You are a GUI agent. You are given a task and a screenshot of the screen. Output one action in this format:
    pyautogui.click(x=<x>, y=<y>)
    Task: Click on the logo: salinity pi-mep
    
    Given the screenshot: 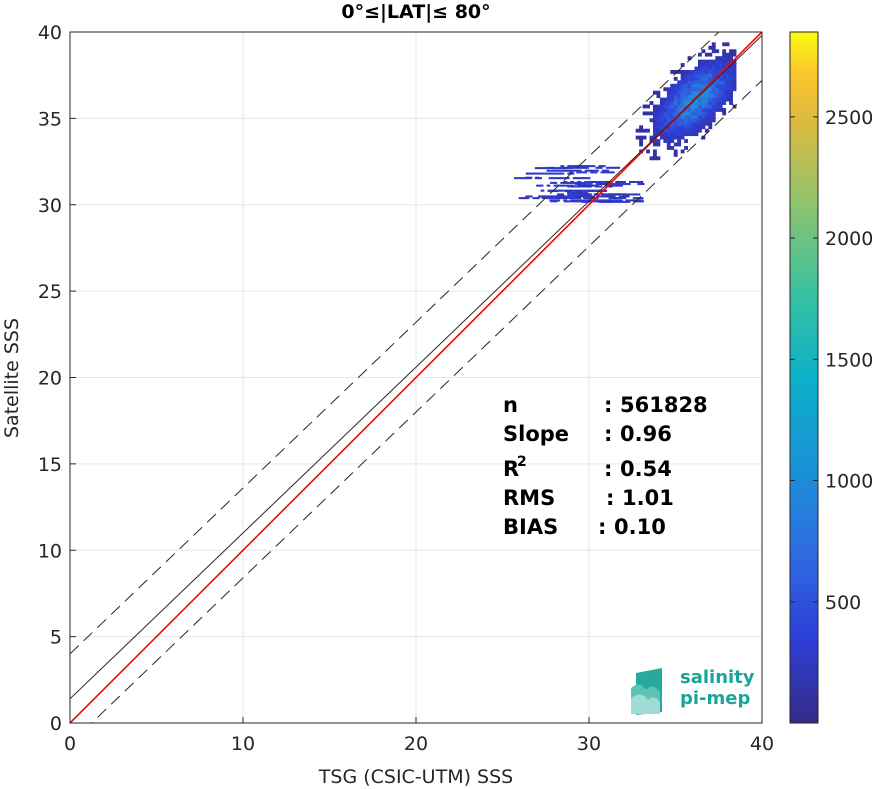 What is the action you would take?
    pyautogui.click(x=693, y=691)
    